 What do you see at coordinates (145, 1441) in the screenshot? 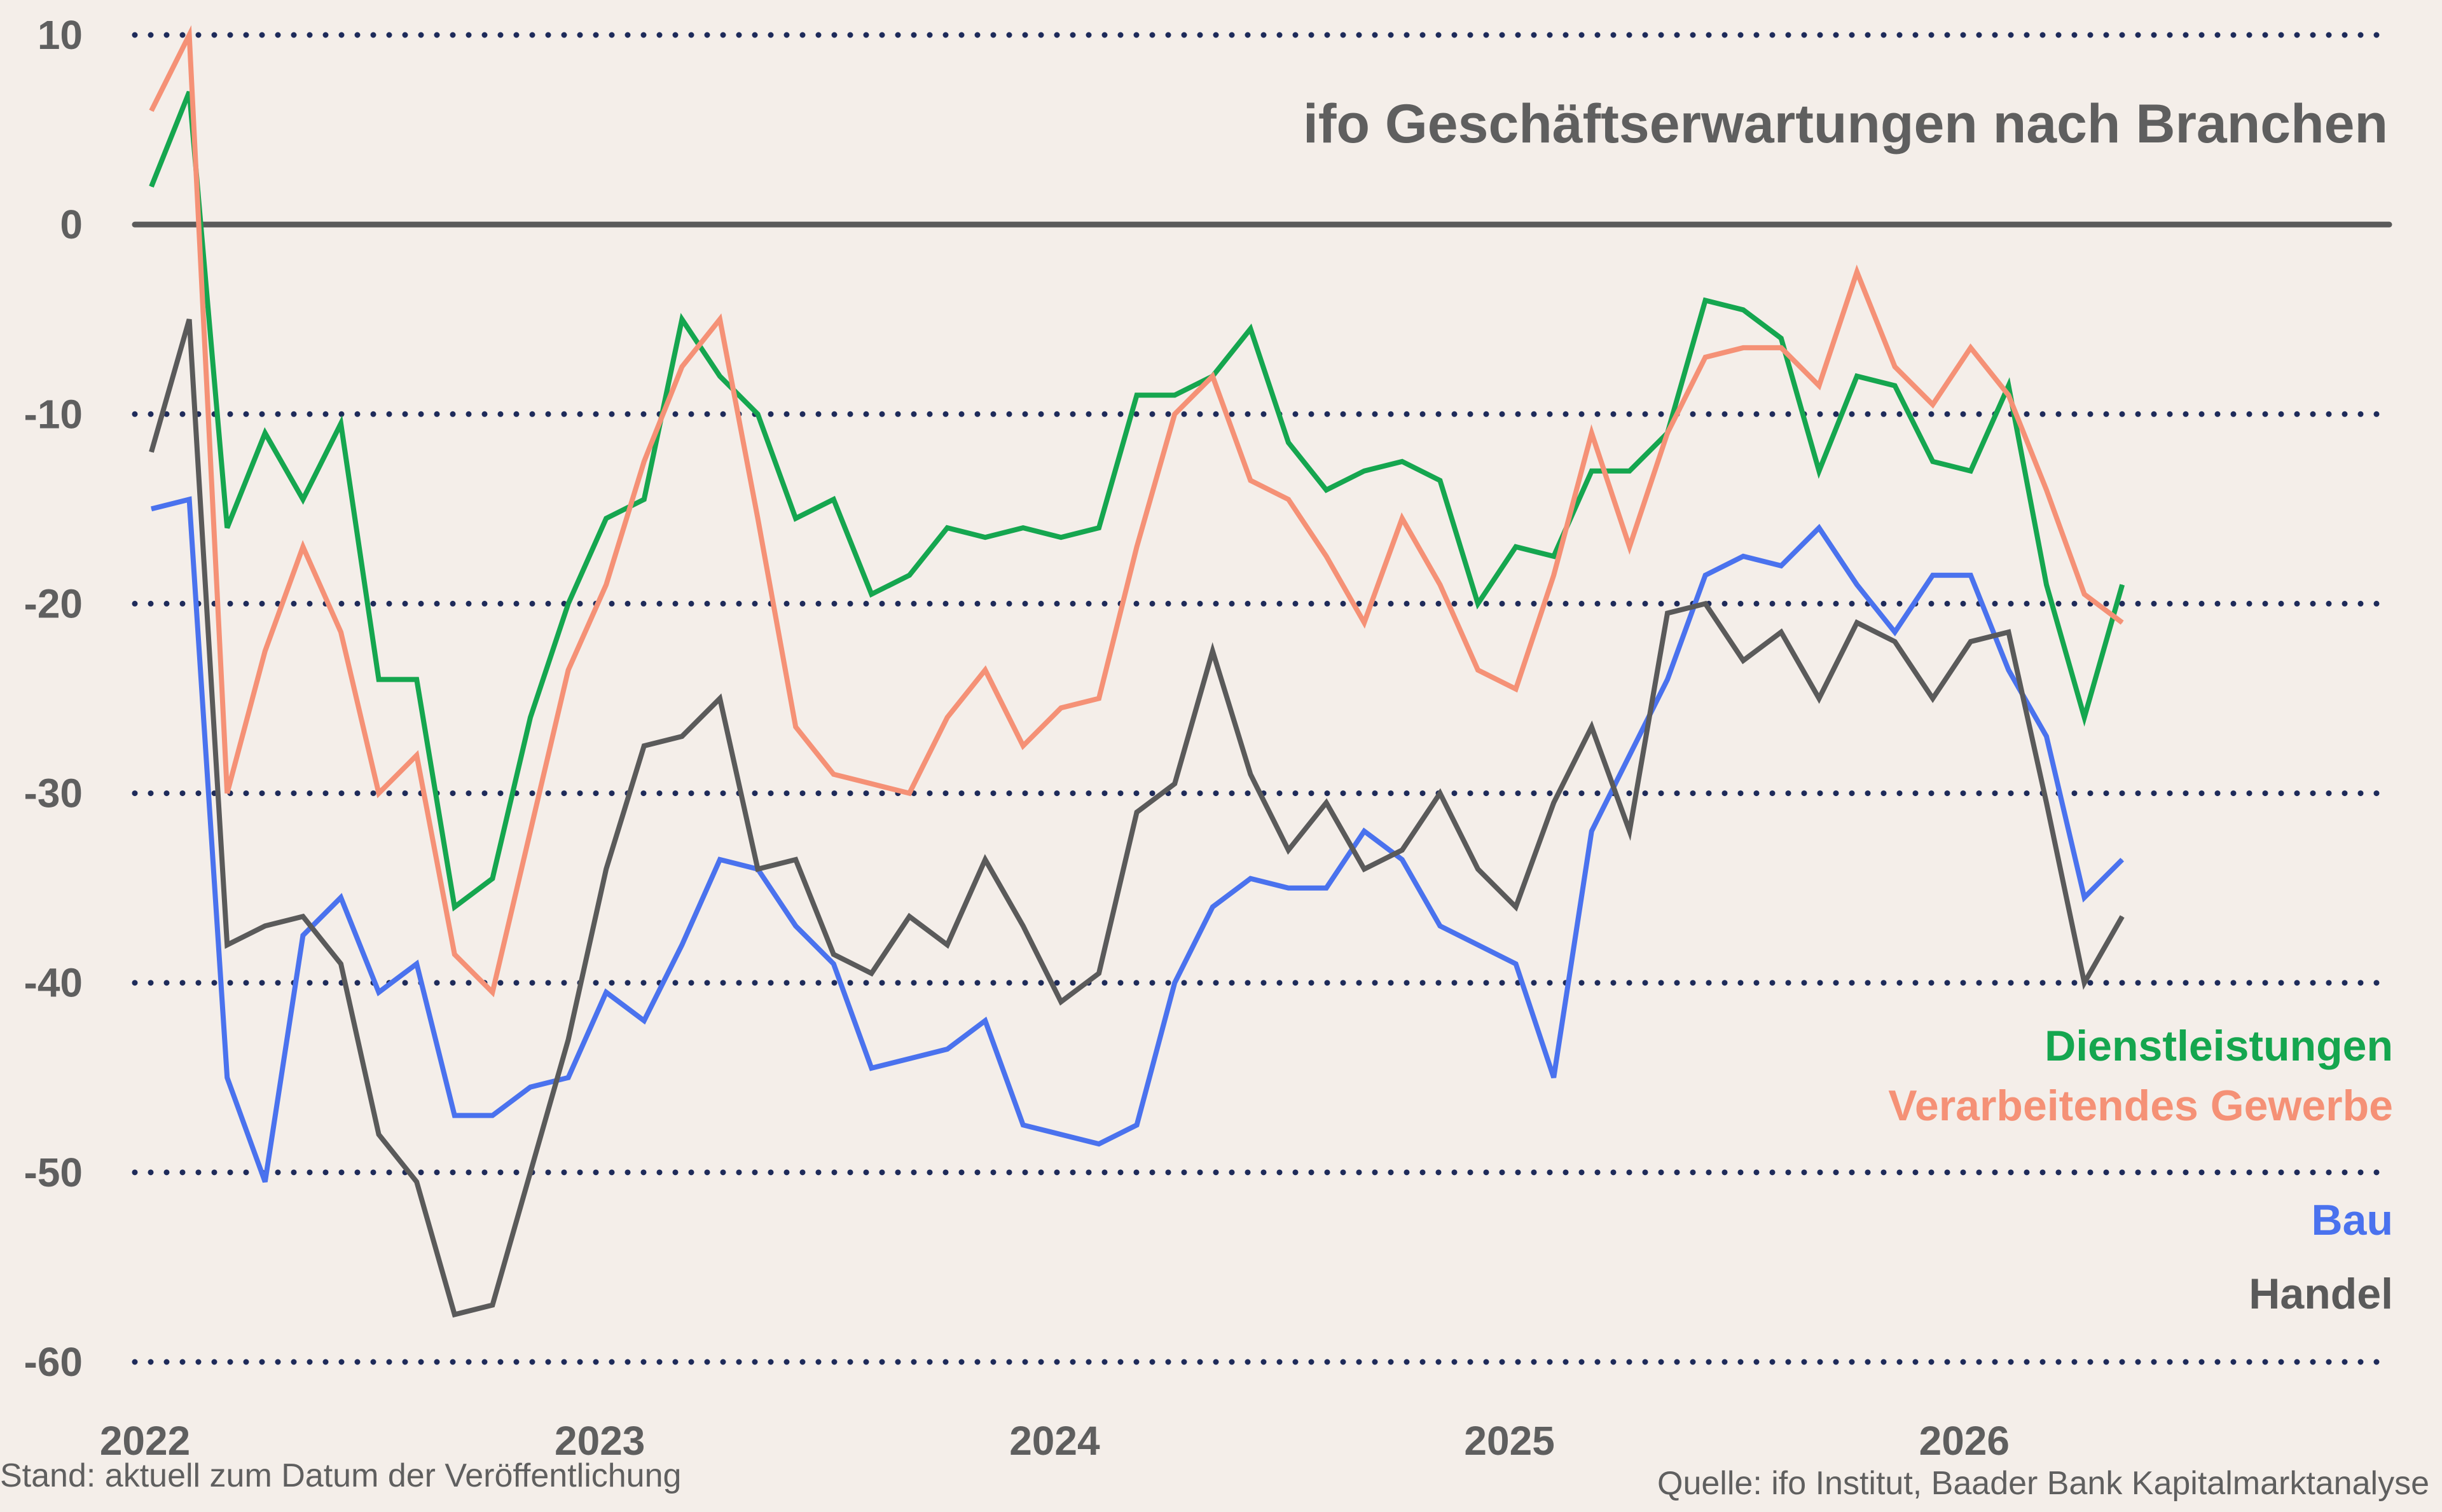
I see `x-tick-label: 2022` at bounding box center [145, 1441].